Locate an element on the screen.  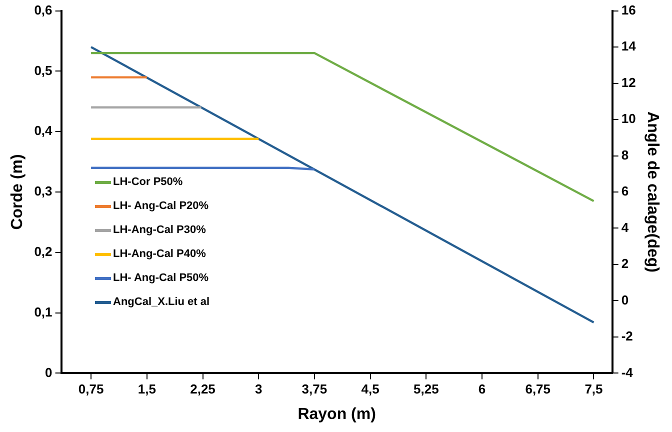
x-tick-label: 0,75 is located at coordinates (91, 389).